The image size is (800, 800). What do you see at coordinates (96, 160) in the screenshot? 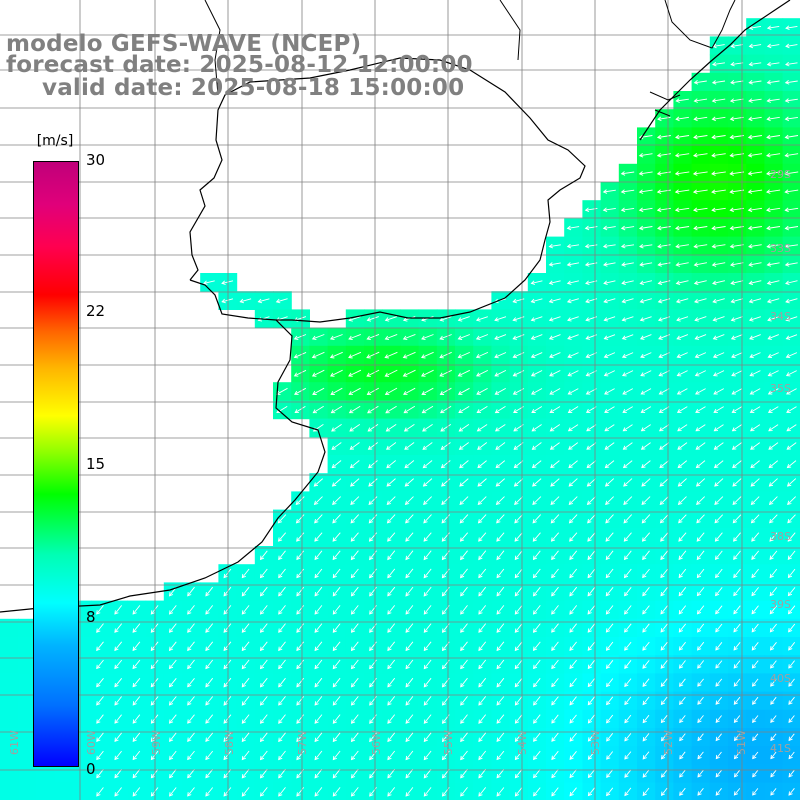
I see `colorbar-tick-30: 30` at bounding box center [96, 160].